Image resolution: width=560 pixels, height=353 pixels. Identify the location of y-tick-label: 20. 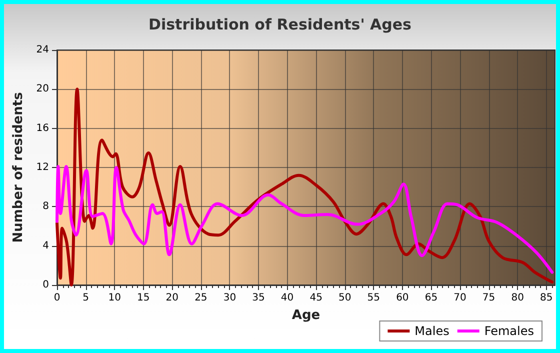
(42, 89).